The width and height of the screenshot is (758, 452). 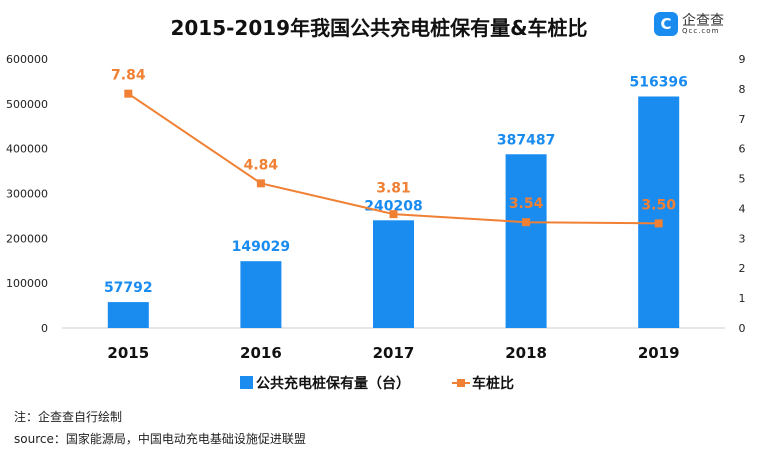 What do you see at coordinates (658, 82) in the screenshot?
I see `bar-data-label: 516396` at bounding box center [658, 82].